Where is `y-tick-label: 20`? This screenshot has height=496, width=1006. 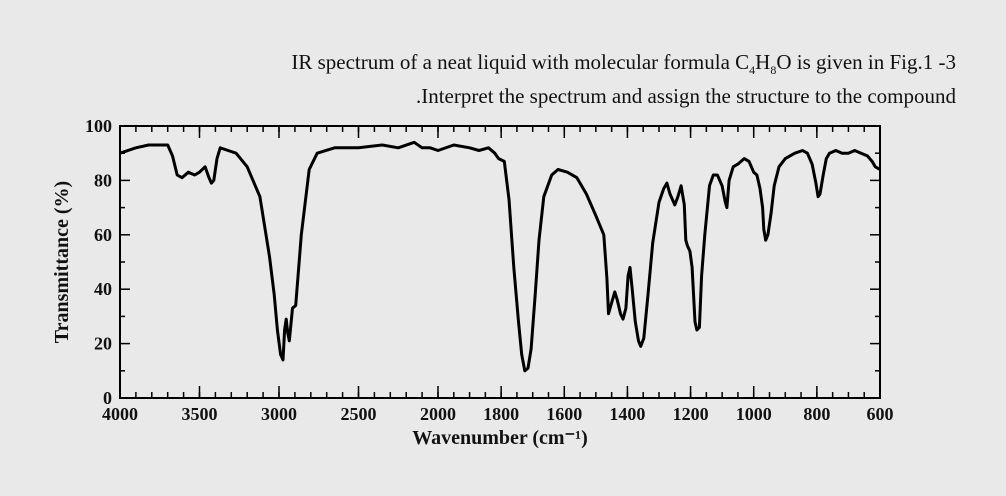
y-tick-label: 20 is located at coordinates (103, 344).